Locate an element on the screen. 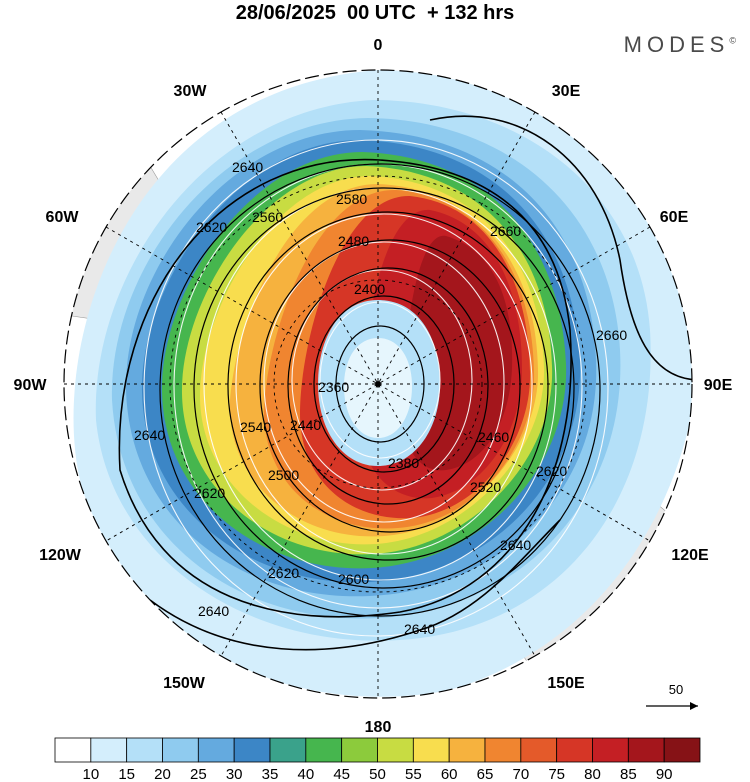  contour-label: 2360 is located at coordinates (333, 387).